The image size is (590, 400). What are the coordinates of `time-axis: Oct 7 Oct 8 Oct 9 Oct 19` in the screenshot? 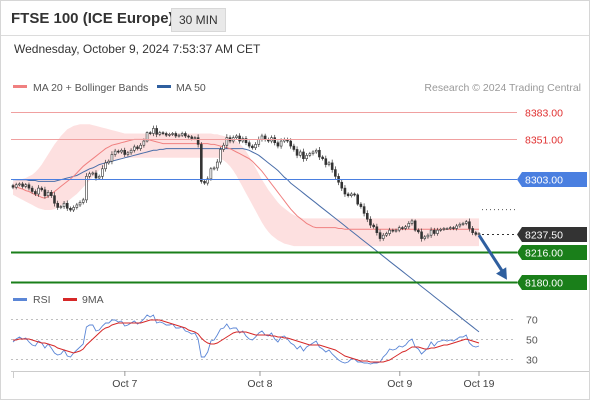 It's located at (300, 380).